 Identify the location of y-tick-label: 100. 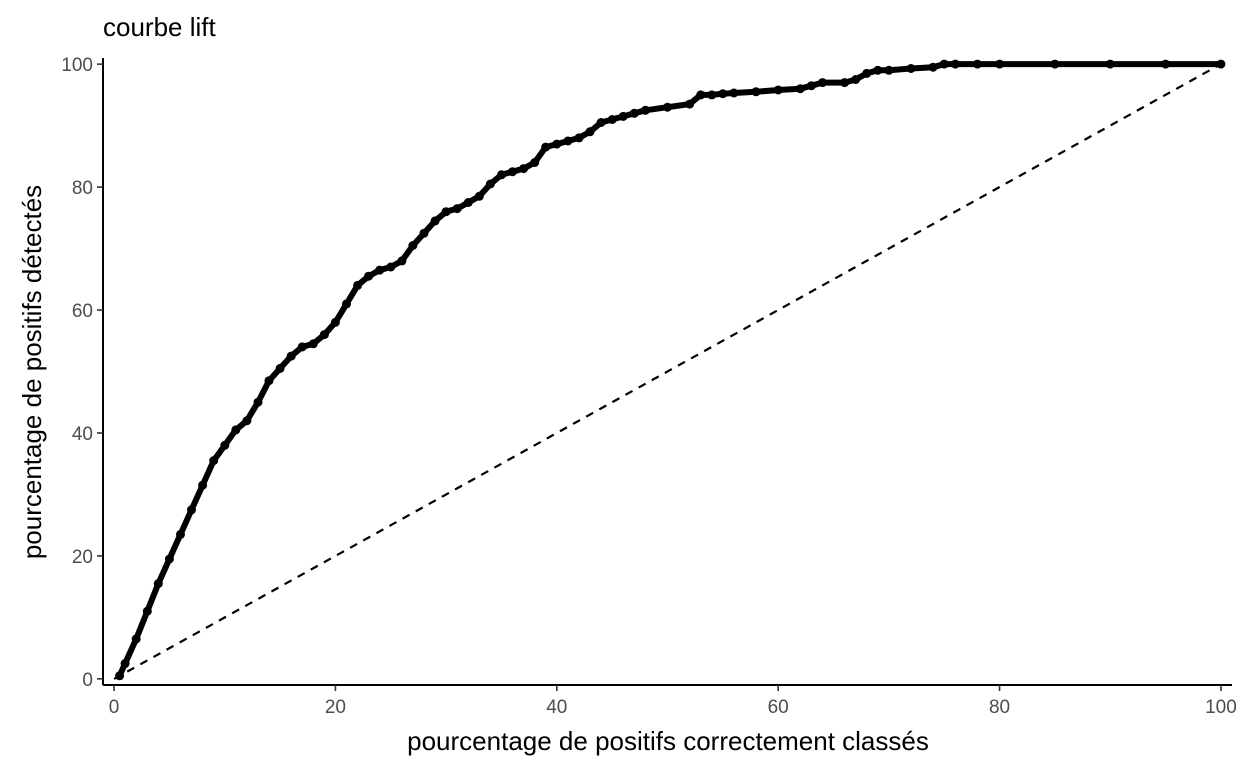
(77, 65).